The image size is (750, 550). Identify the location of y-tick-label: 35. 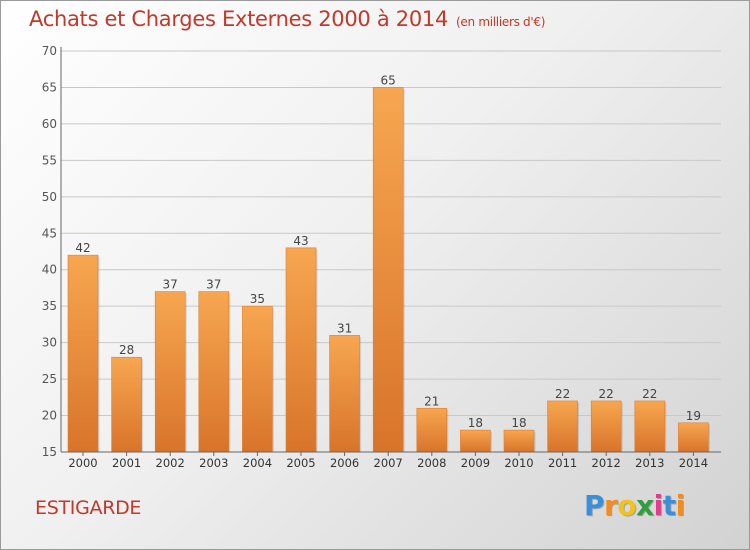
(49, 306).